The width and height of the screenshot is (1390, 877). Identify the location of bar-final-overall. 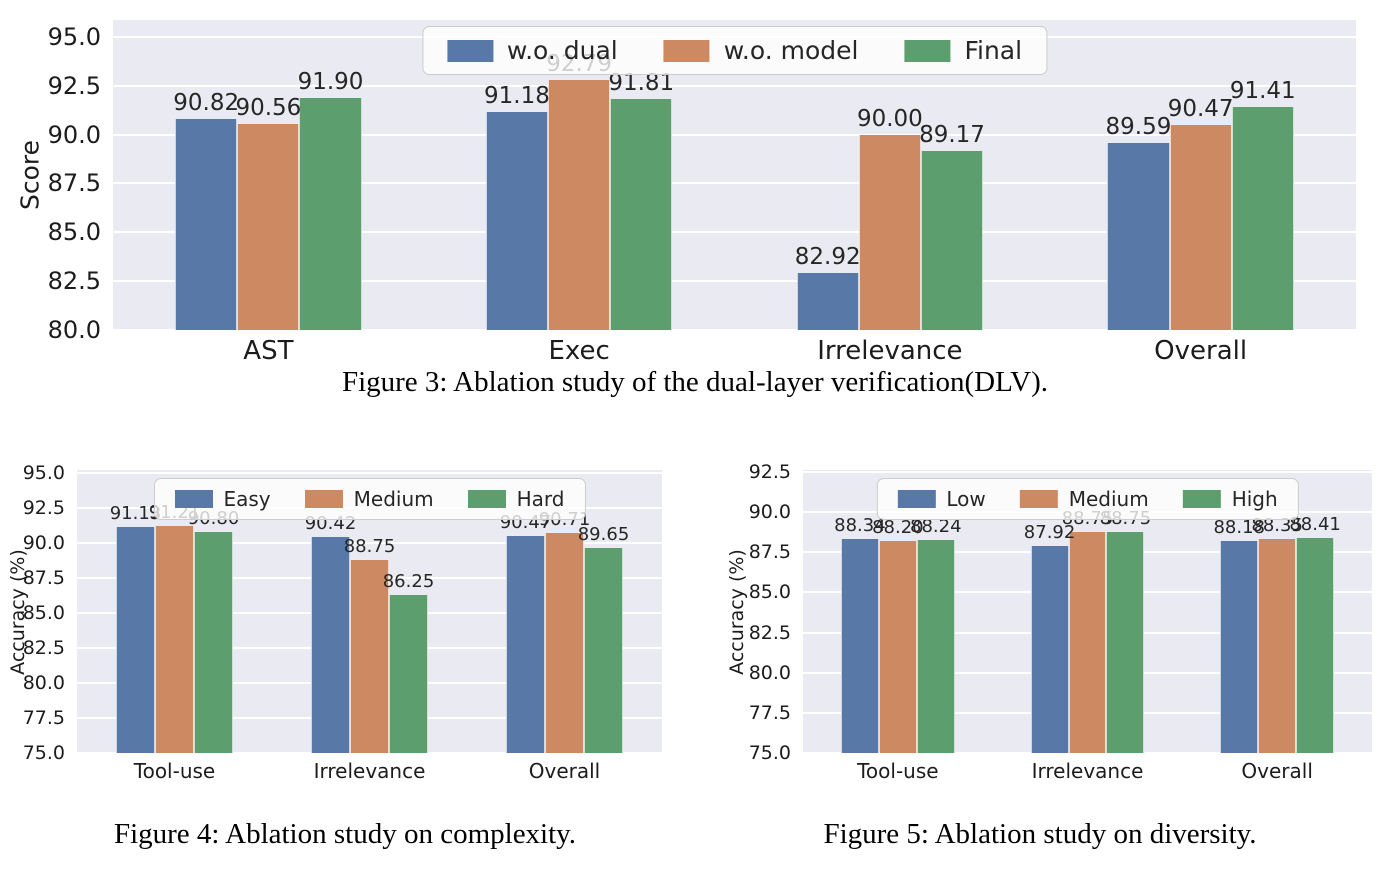
(1262, 218).